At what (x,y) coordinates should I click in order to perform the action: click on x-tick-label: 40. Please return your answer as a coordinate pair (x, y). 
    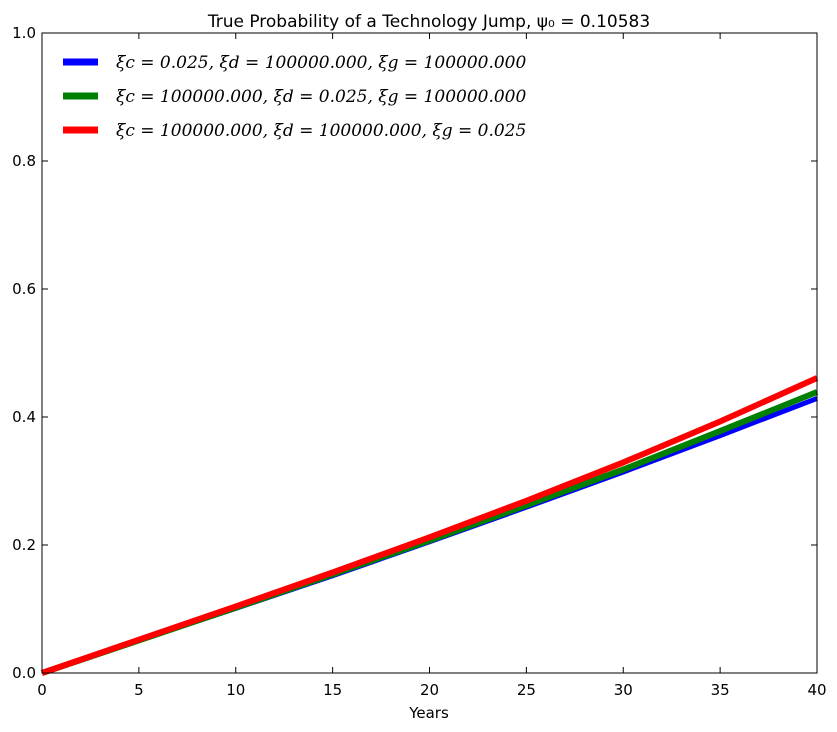
    Looking at the image, I should click on (816, 690).